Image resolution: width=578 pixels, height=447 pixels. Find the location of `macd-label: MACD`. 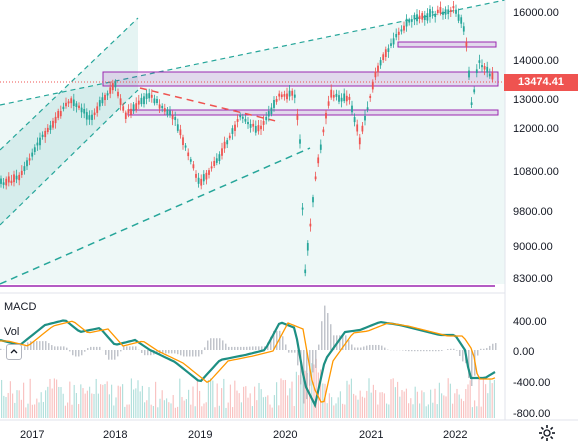

macd-label: MACD is located at coordinates (20, 307).